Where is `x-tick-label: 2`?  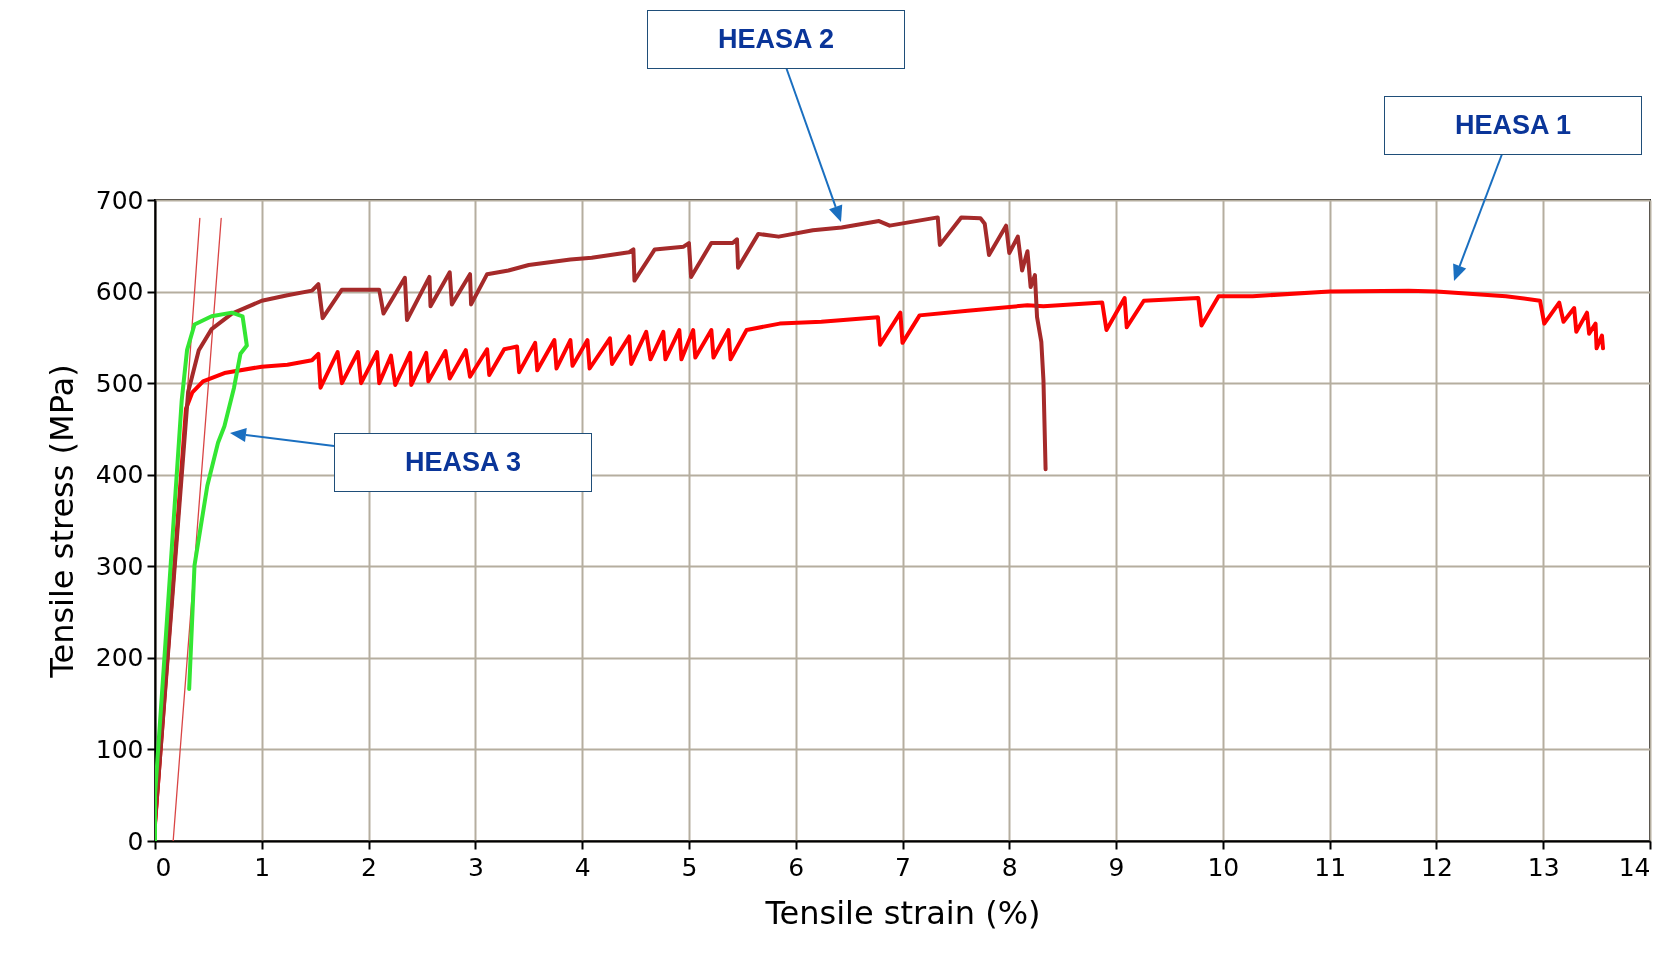 x-tick-label: 2 is located at coordinates (369, 867).